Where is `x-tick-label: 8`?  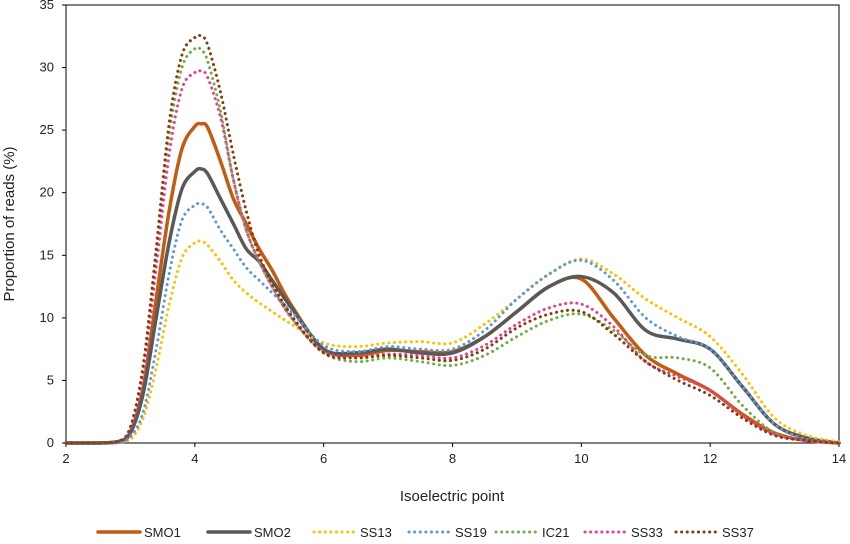 x-tick-label: 8 is located at coordinates (452, 458).